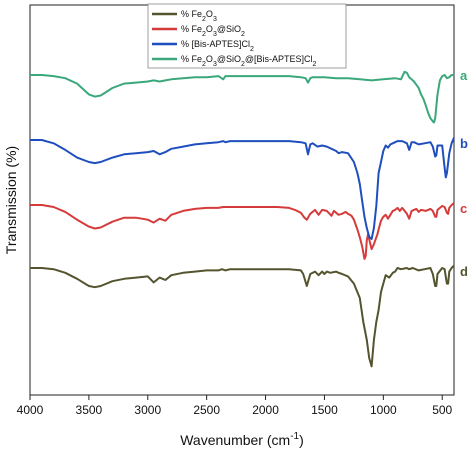 Image resolution: width=474 pixels, height=456 pixels. I want to click on legend-label: % Fe2O3, so click(199, 16).